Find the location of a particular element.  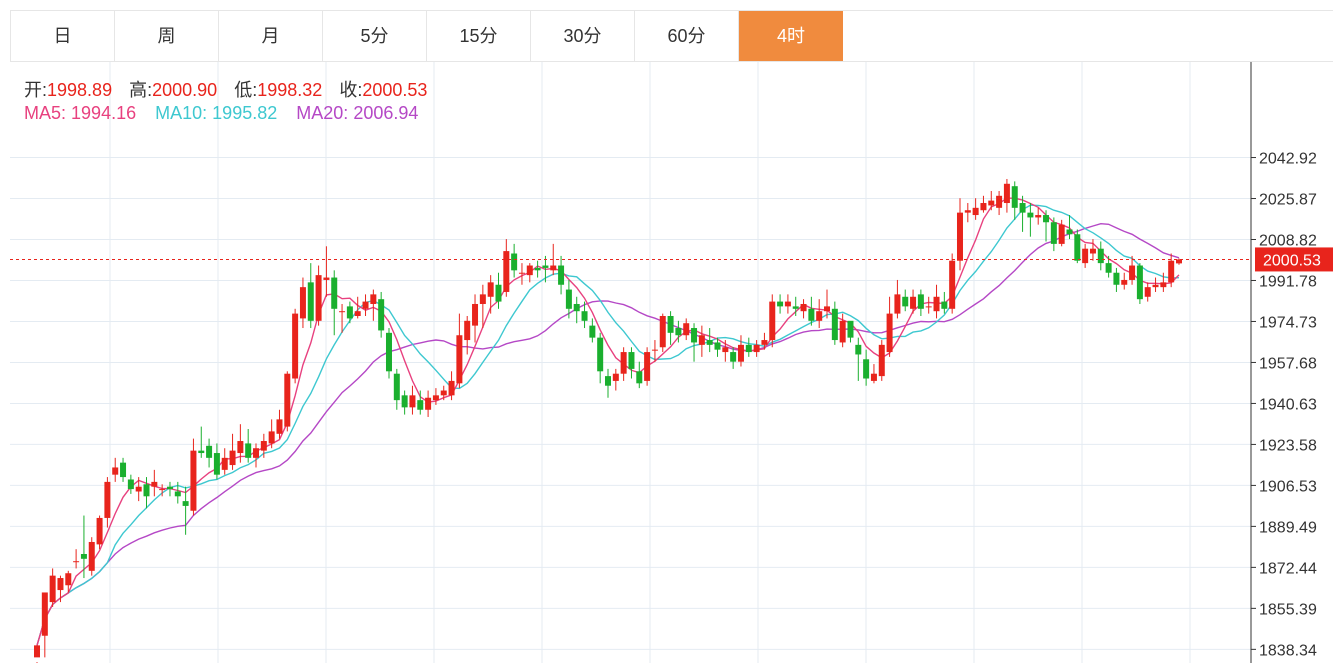

open-value: 1998.89 is located at coordinates (80, 90).